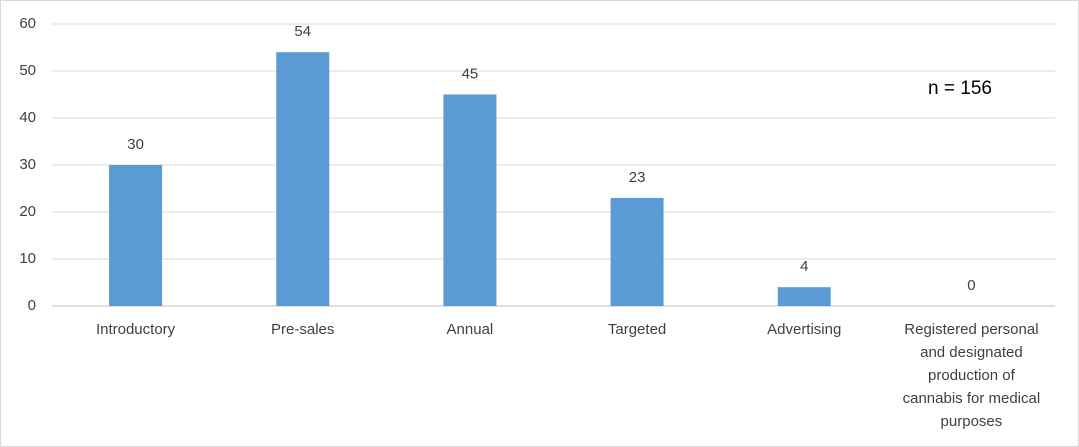 This screenshot has height=447, width=1079. What do you see at coordinates (804, 329) in the screenshot?
I see `x-tick-label: Advertising` at bounding box center [804, 329].